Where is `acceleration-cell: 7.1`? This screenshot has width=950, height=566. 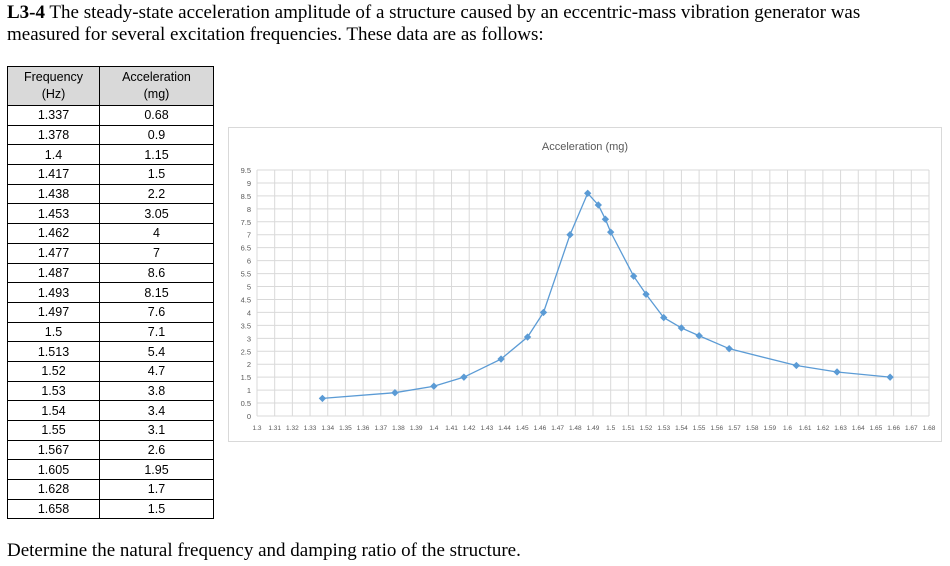 acceleration-cell: 7.1 is located at coordinates (157, 332).